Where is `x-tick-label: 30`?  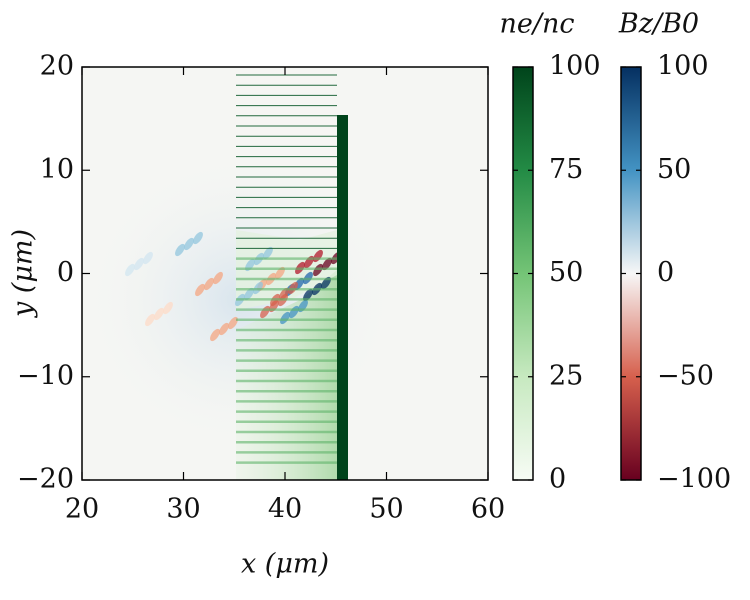 x-tick-label: 30 is located at coordinates (183, 509).